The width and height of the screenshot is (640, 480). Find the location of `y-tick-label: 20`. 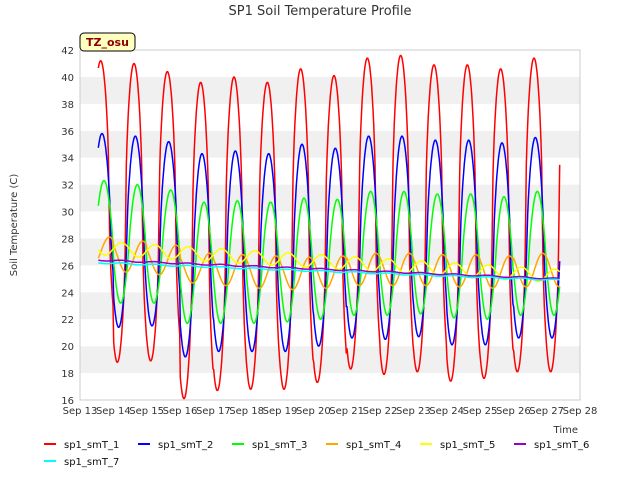

y-tick-label: 20 is located at coordinates (67, 347).